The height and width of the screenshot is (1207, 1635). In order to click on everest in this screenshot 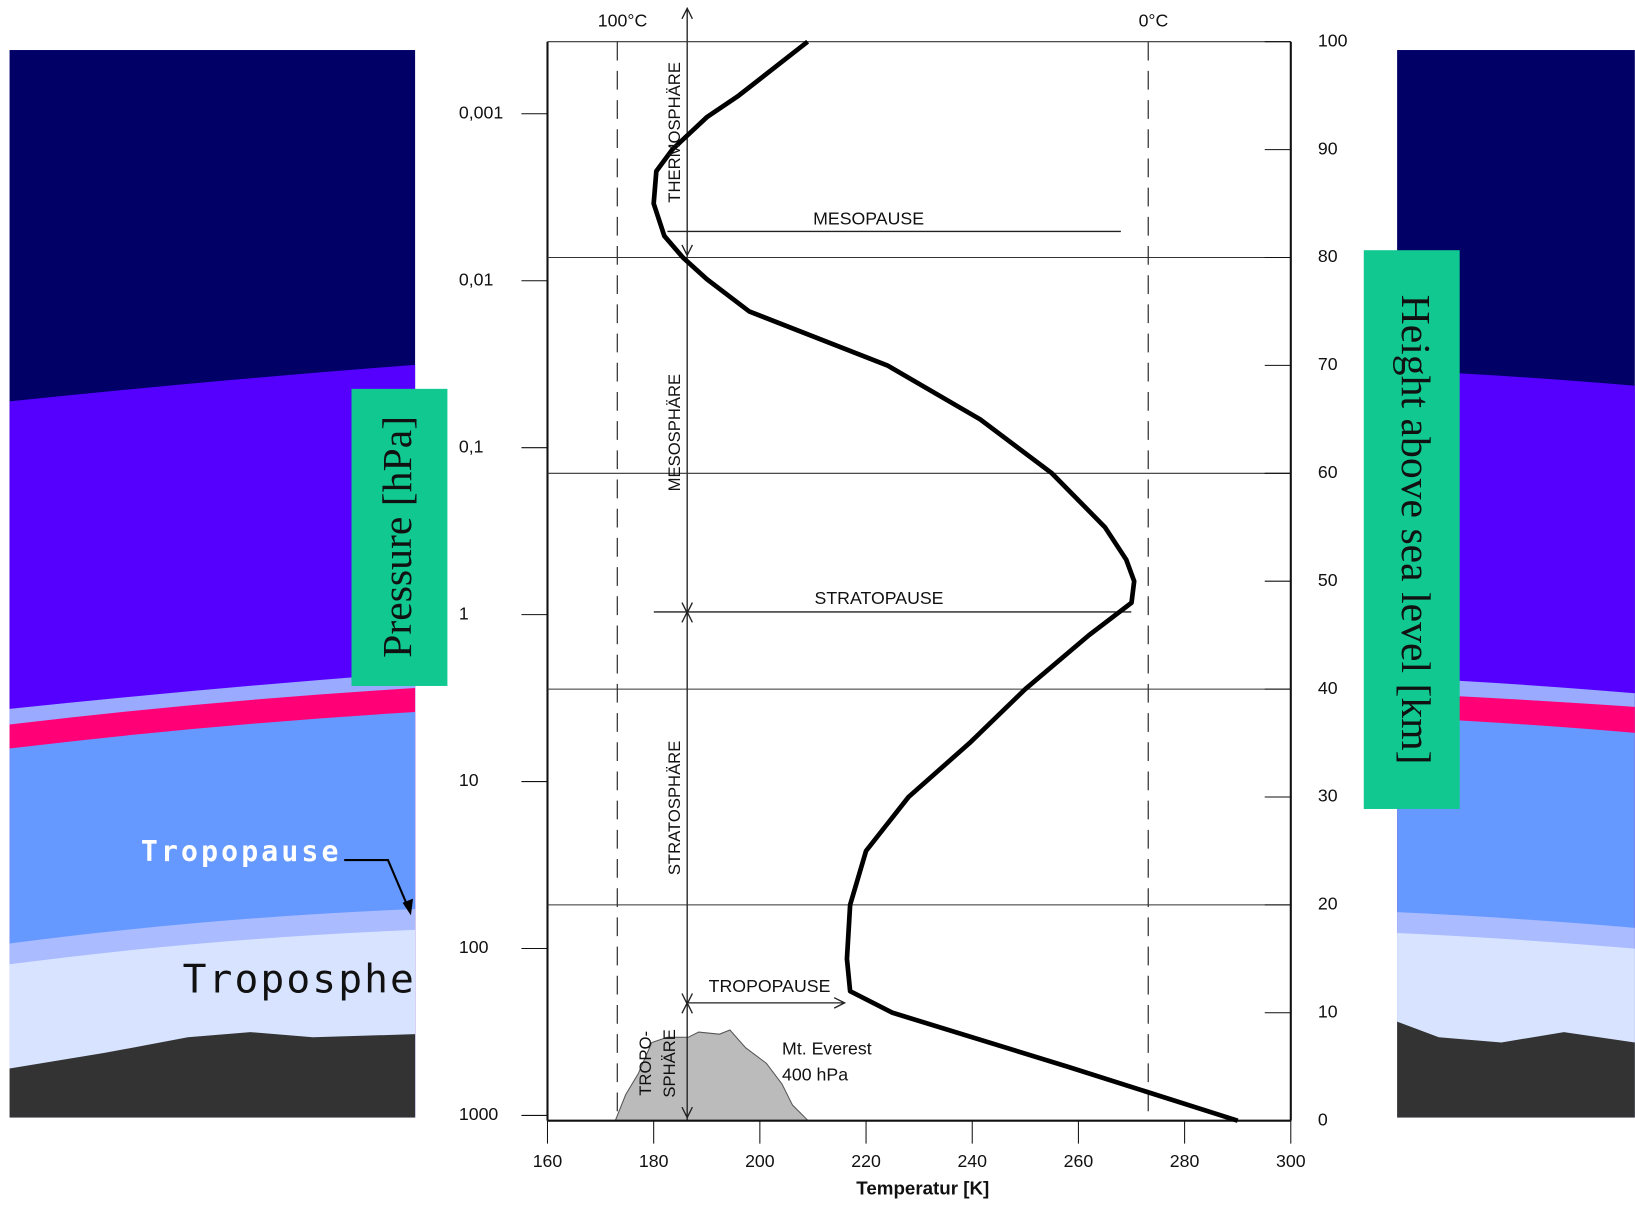, I will do `click(712, 1075)`.